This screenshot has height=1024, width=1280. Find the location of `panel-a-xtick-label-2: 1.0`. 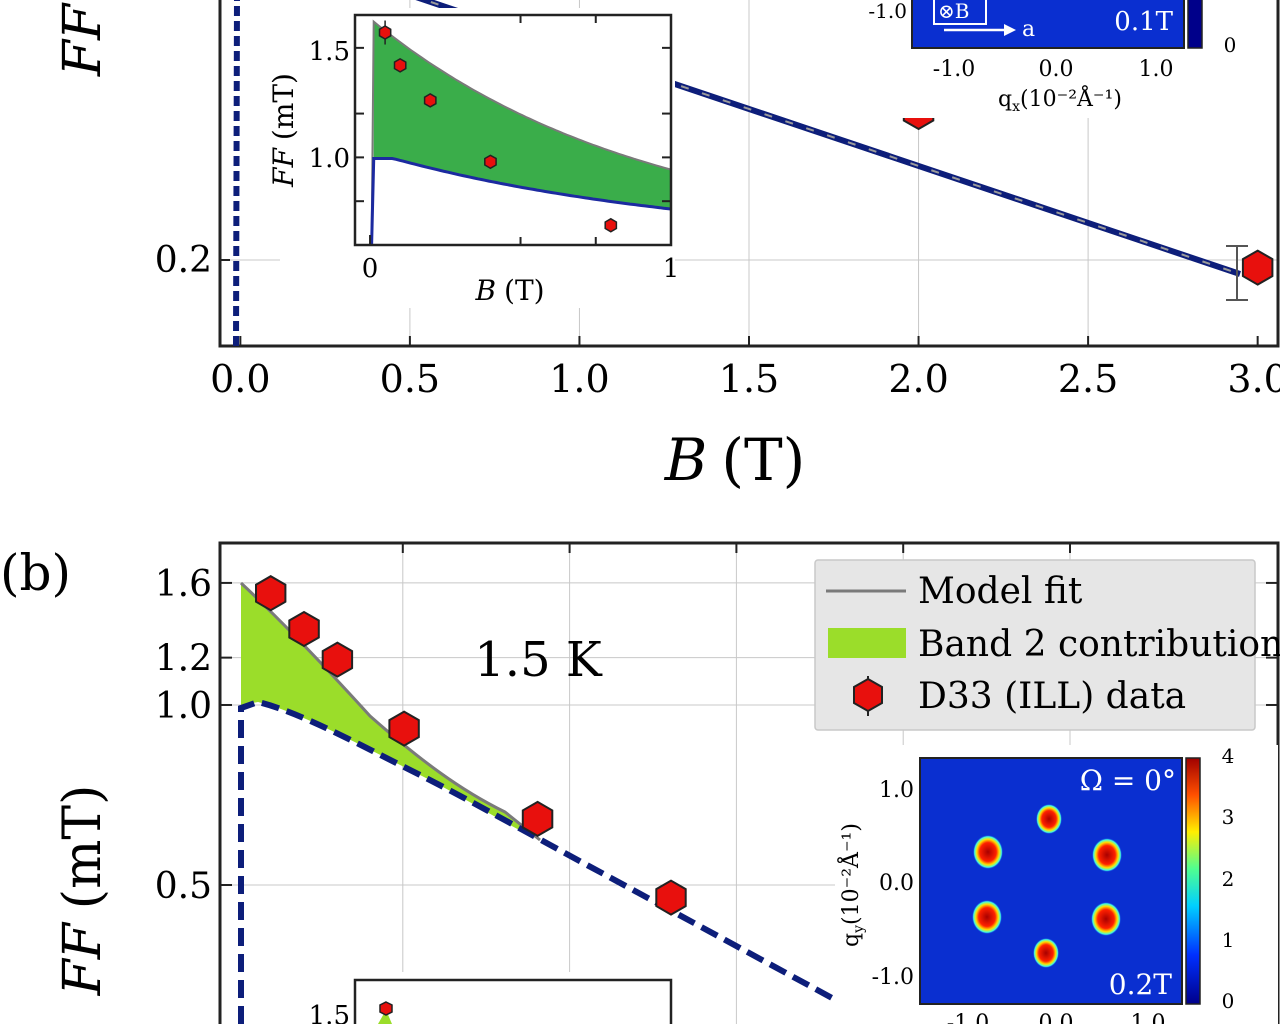

panel-a-xtick-label-2: 1.0 is located at coordinates (579, 379).